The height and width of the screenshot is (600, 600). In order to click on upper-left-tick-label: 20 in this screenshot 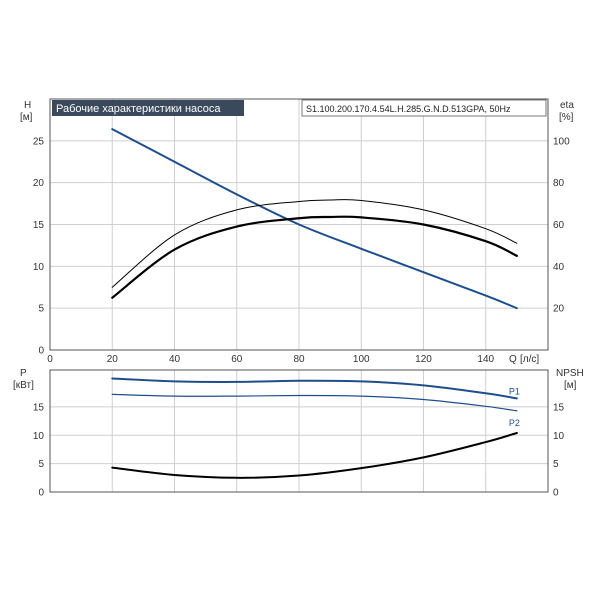, I will do `click(39, 183)`.